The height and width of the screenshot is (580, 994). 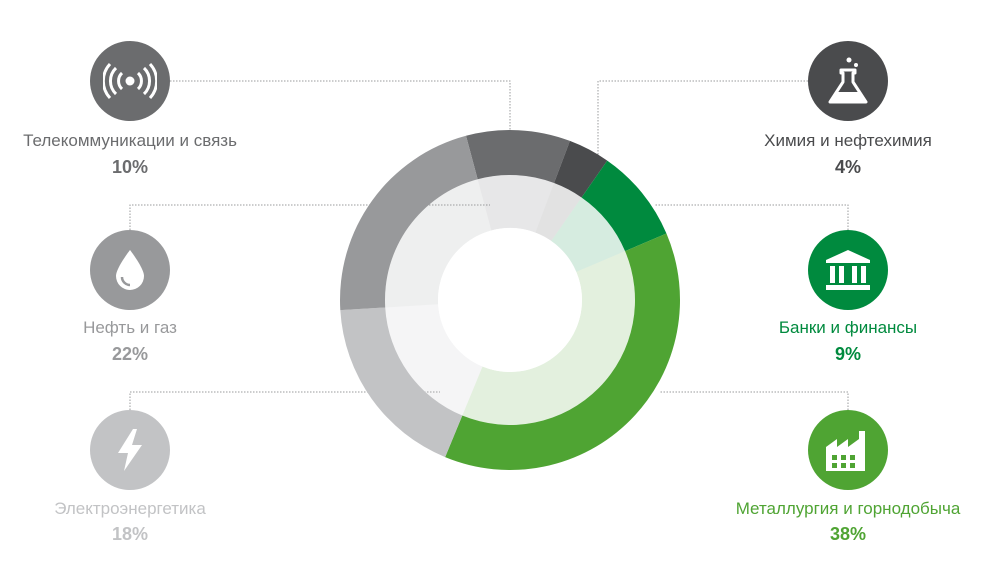 What do you see at coordinates (130, 534) in the screenshot?
I see `slice-percent: 18%` at bounding box center [130, 534].